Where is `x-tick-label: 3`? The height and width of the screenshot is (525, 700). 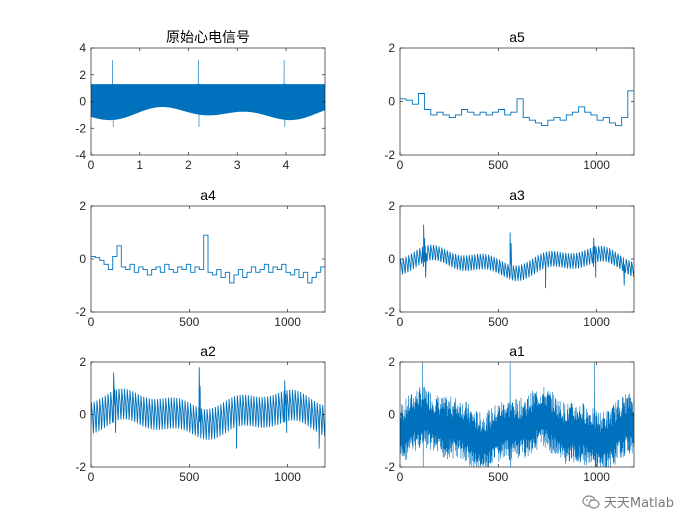 x-tick-label: 3 is located at coordinates (237, 165).